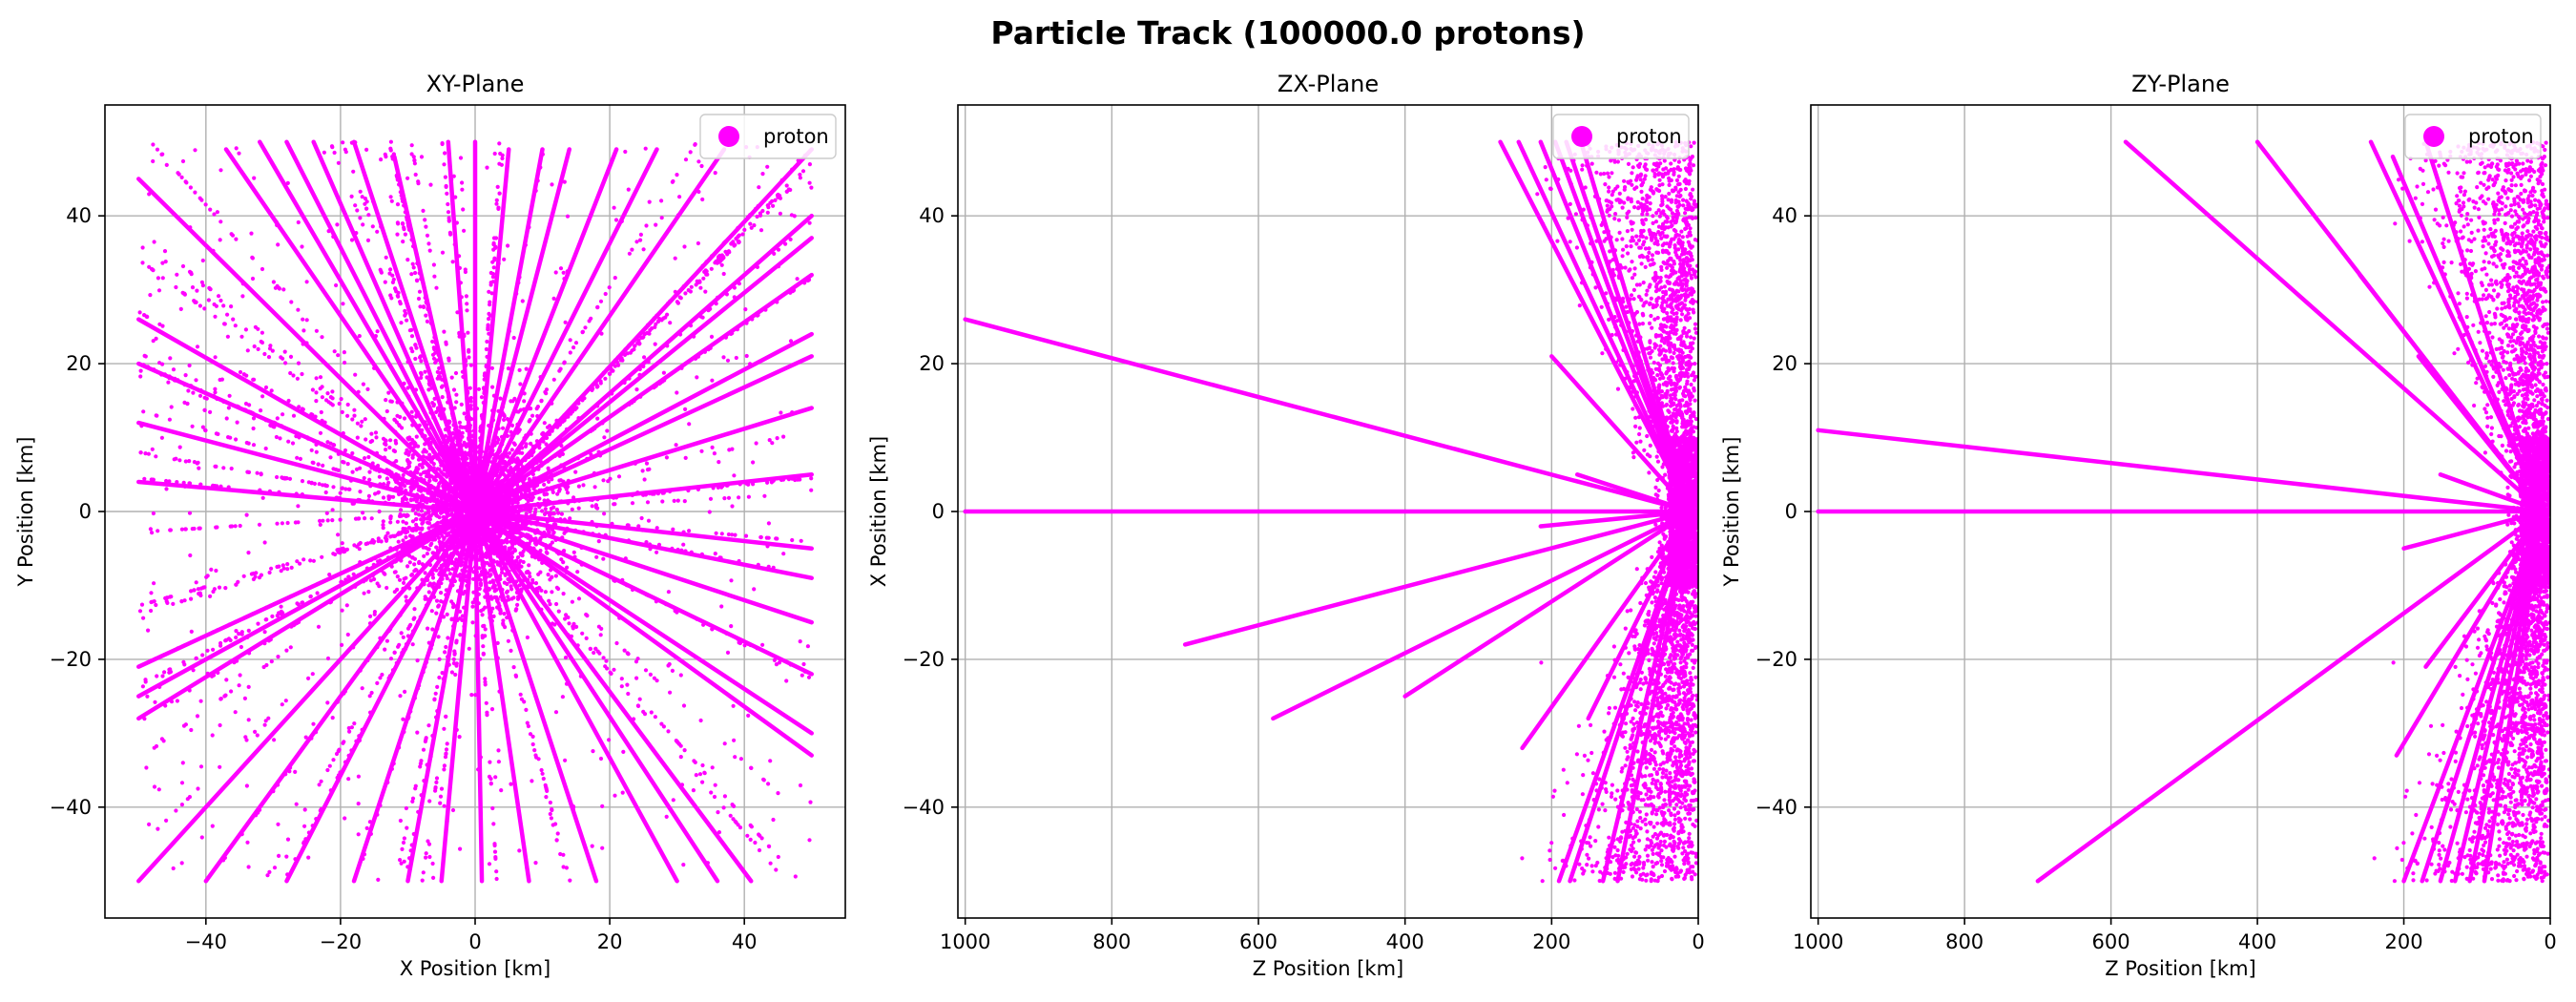  I want to click on proton-track, so click(381, 326).